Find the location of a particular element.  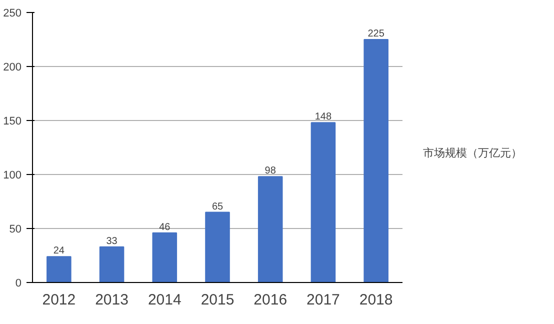

data-label: 65 is located at coordinates (218, 206).